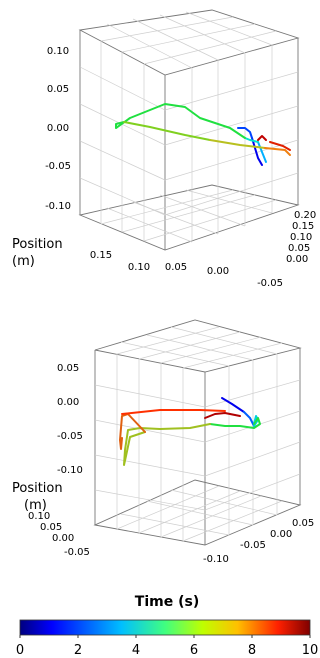 The height and width of the screenshot is (658, 320). What do you see at coordinates (58, 206) in the screenshot?
I see `top-z-tick-4: -0.10` at bounding box center [58, 206].